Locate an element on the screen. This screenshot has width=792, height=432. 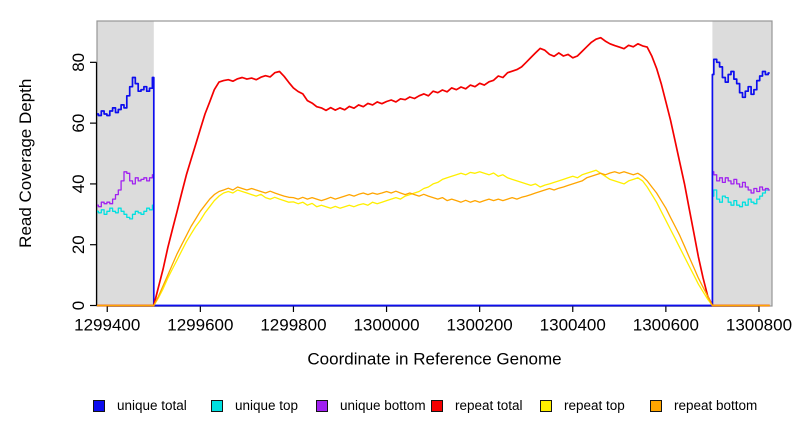
shaded-region-left-flank is located at coordinates (125, 163).